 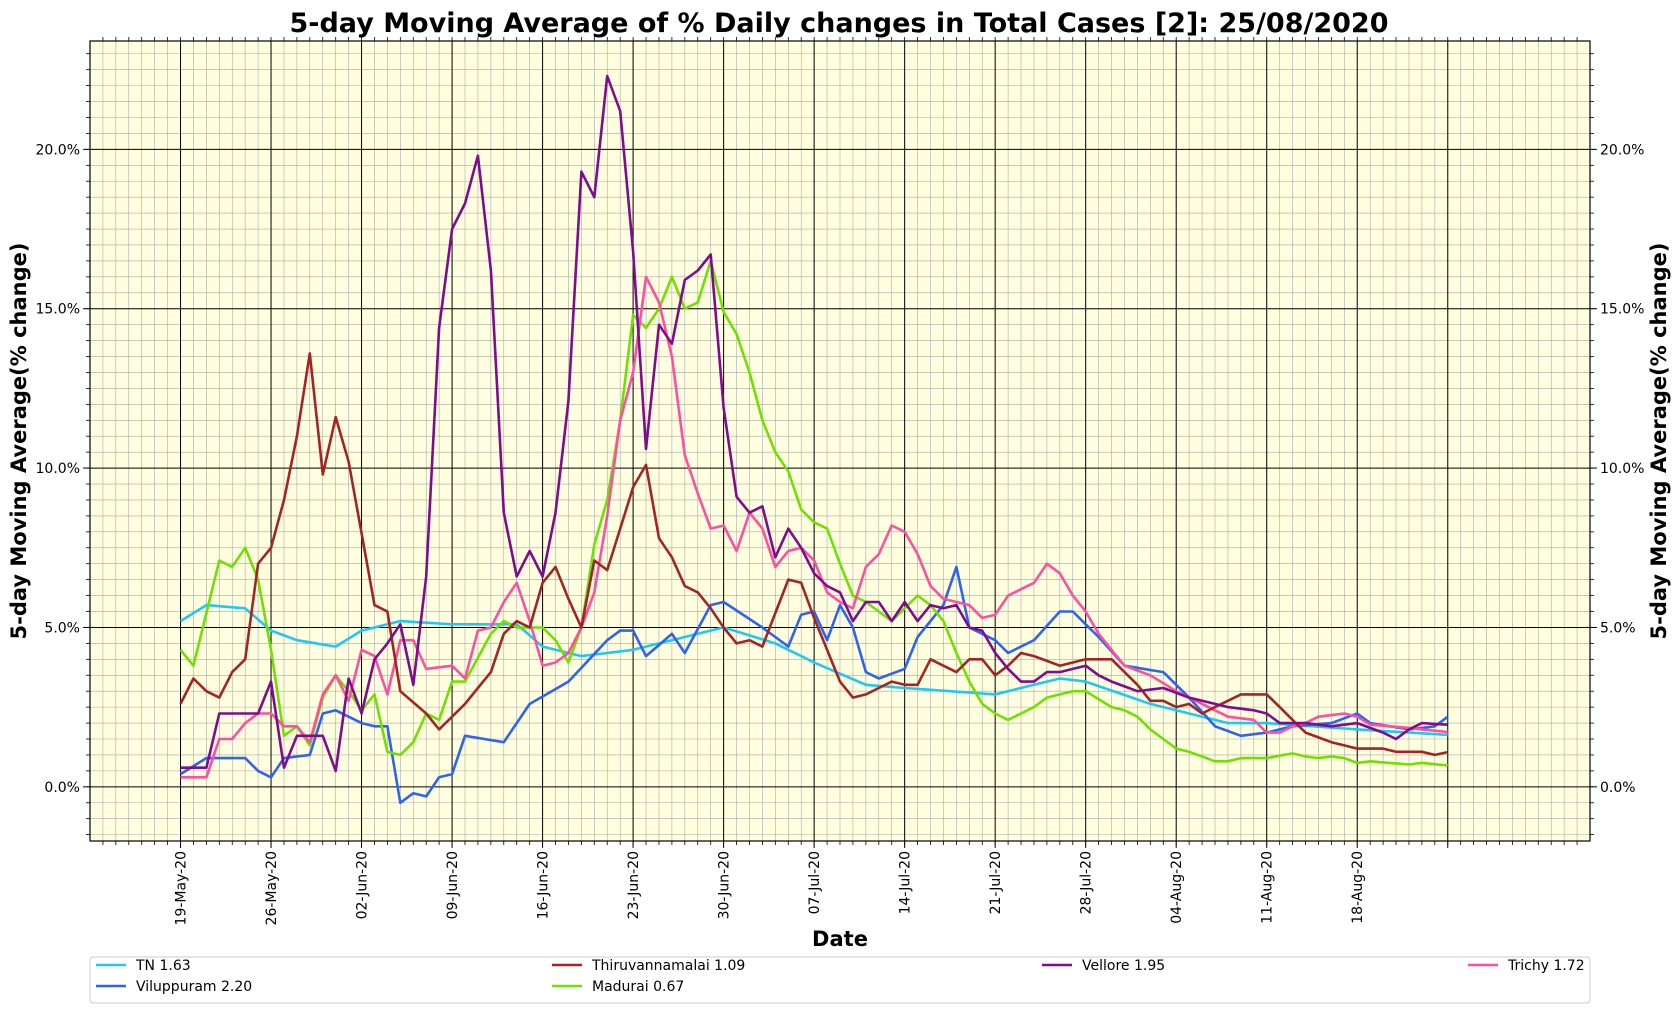 What do you see at coordinates (62, 788) in the screenshot?
I see `y-tick-label: 0.0%` at bounding box center [62, 788].